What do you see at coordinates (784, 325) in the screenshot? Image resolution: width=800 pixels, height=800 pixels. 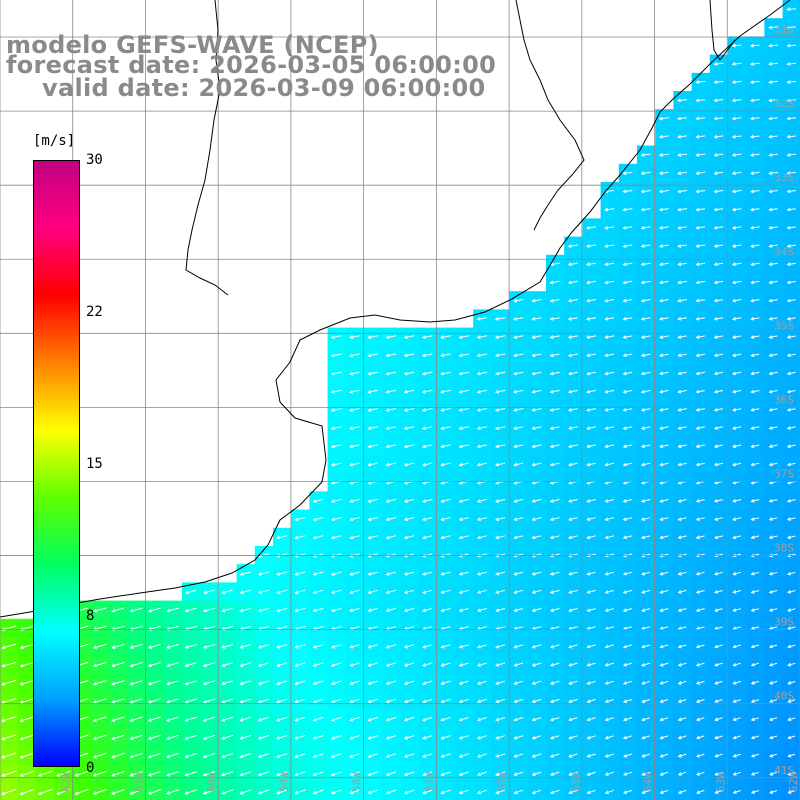 I see `lat-label: 35S` at bounding box center [784, 325].